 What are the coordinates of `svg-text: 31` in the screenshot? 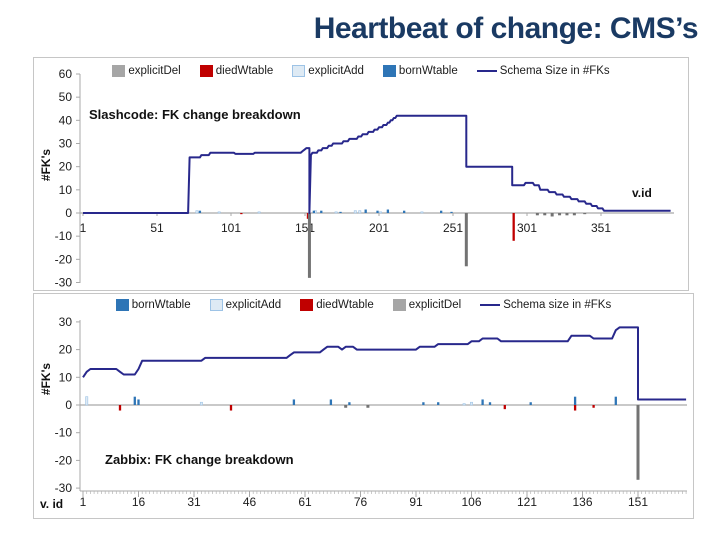 It's located at (194, 502).